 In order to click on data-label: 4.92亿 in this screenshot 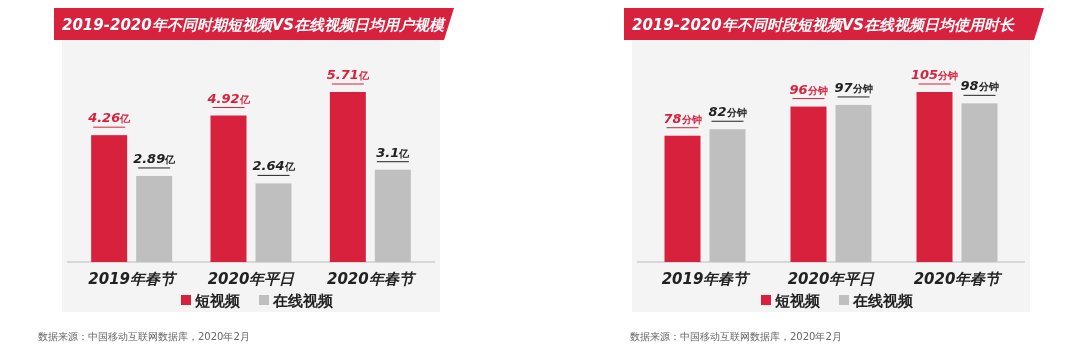, I will do `click(228, 98)`.